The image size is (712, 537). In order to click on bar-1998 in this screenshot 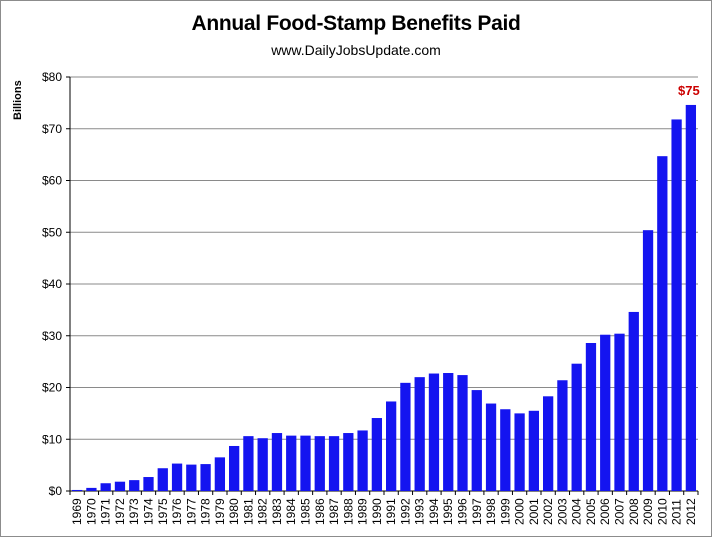, I will do `click(491, 447)`.